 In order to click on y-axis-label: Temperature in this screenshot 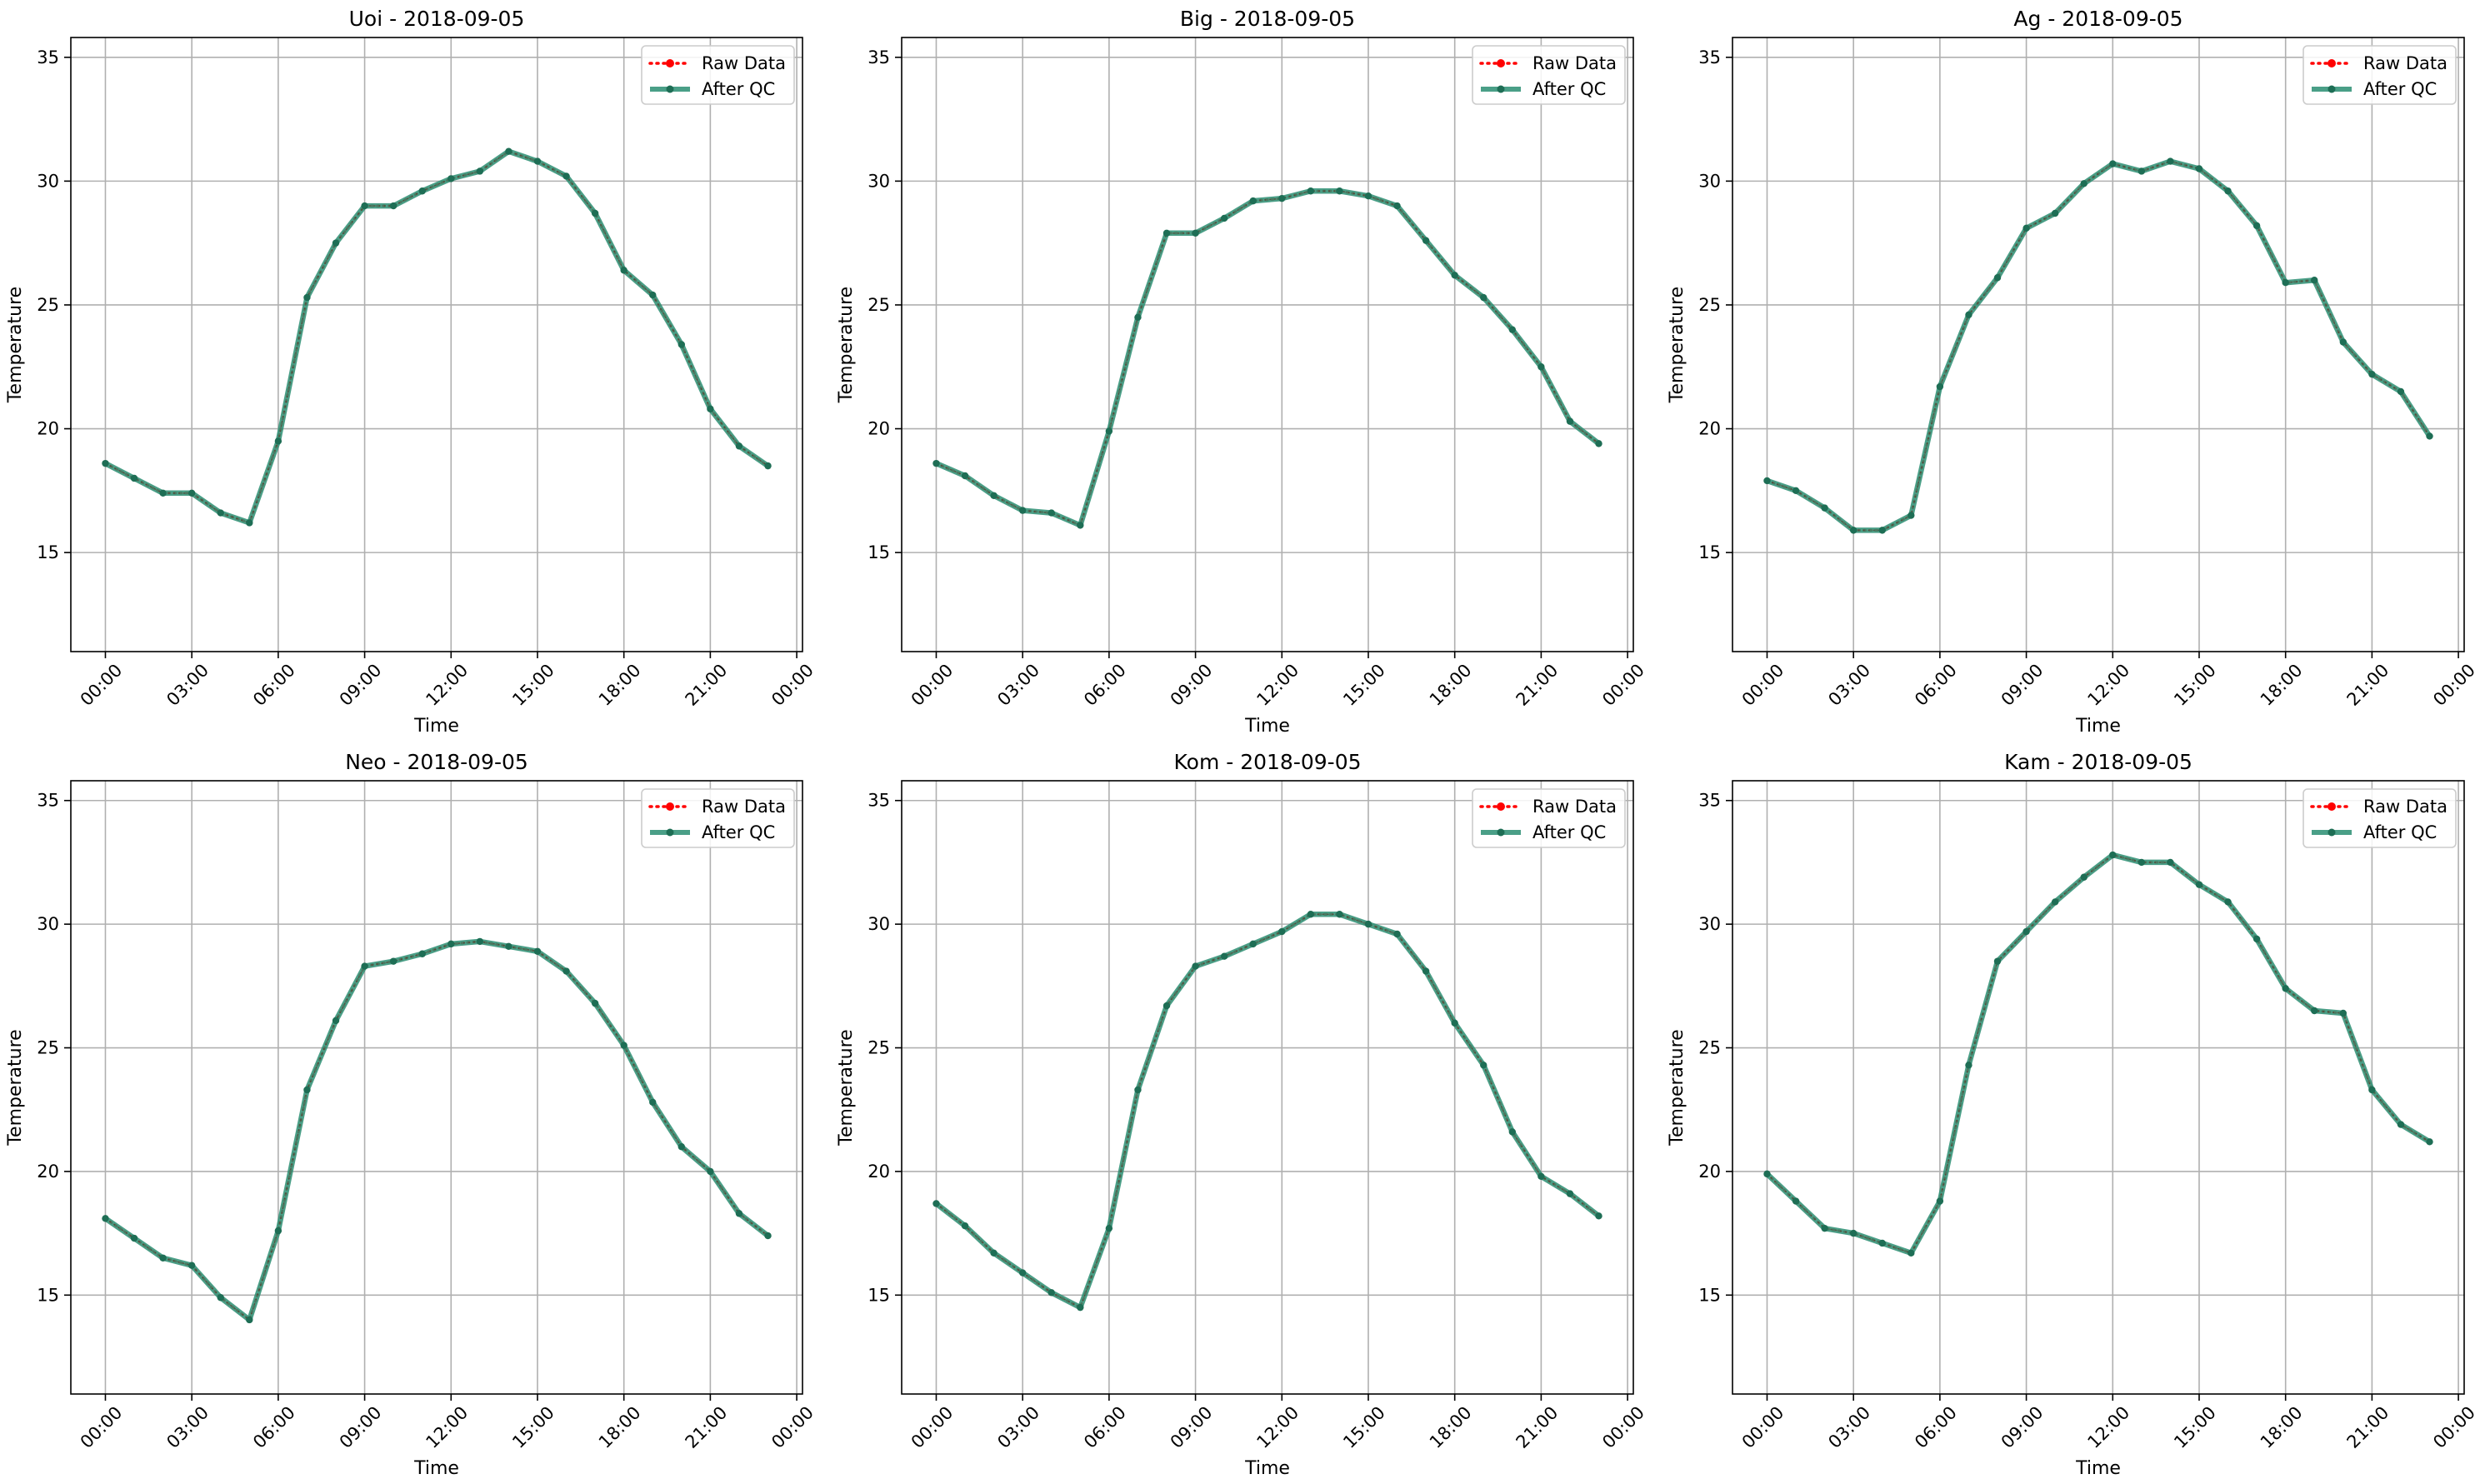, I will do `click(846, 1088)`.